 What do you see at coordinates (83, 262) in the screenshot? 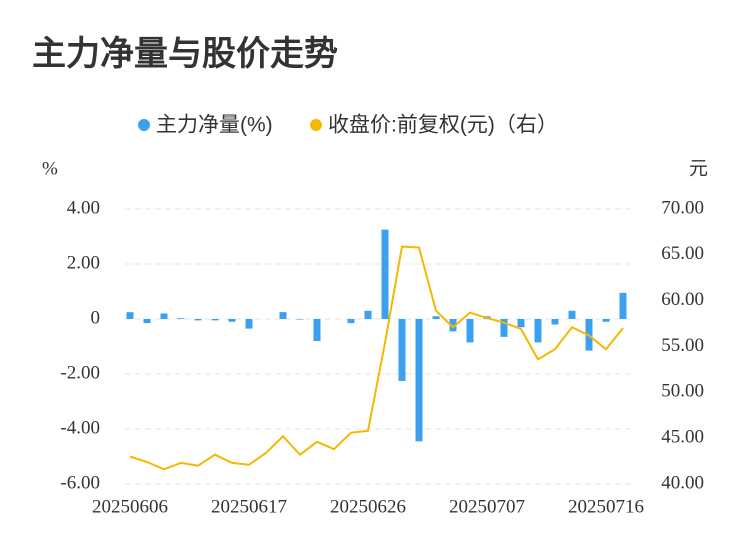
I see `y-tick-label: 2.00` at bounding box center [83, 262].